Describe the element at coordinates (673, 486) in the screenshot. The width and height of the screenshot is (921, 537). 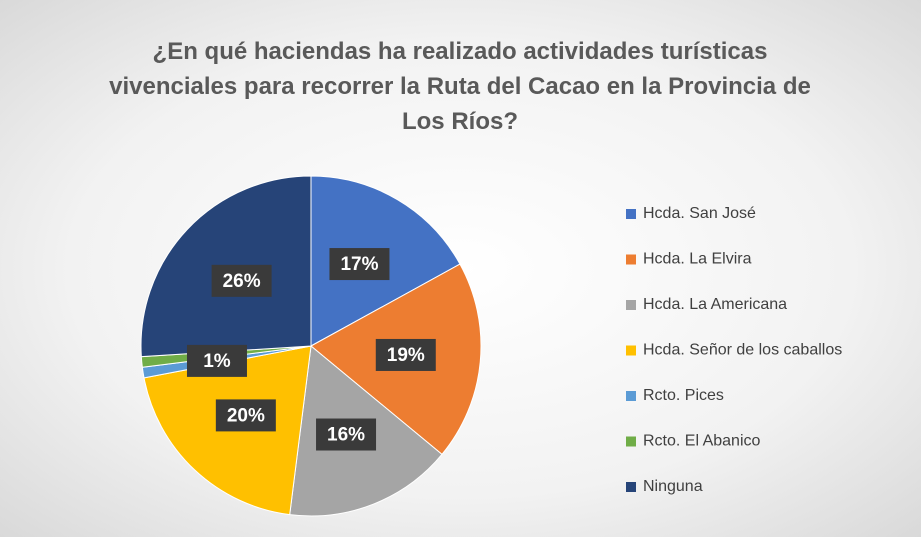
I see `legend-label: Ninguna` at that location.